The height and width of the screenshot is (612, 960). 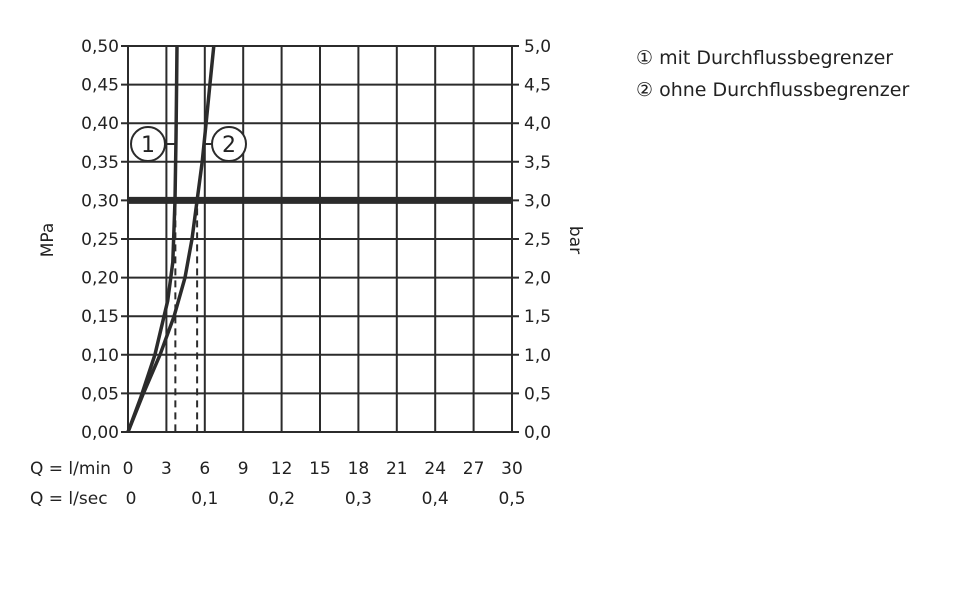 I want to click on x-tick-label: 12, so click(x=282, y=469).